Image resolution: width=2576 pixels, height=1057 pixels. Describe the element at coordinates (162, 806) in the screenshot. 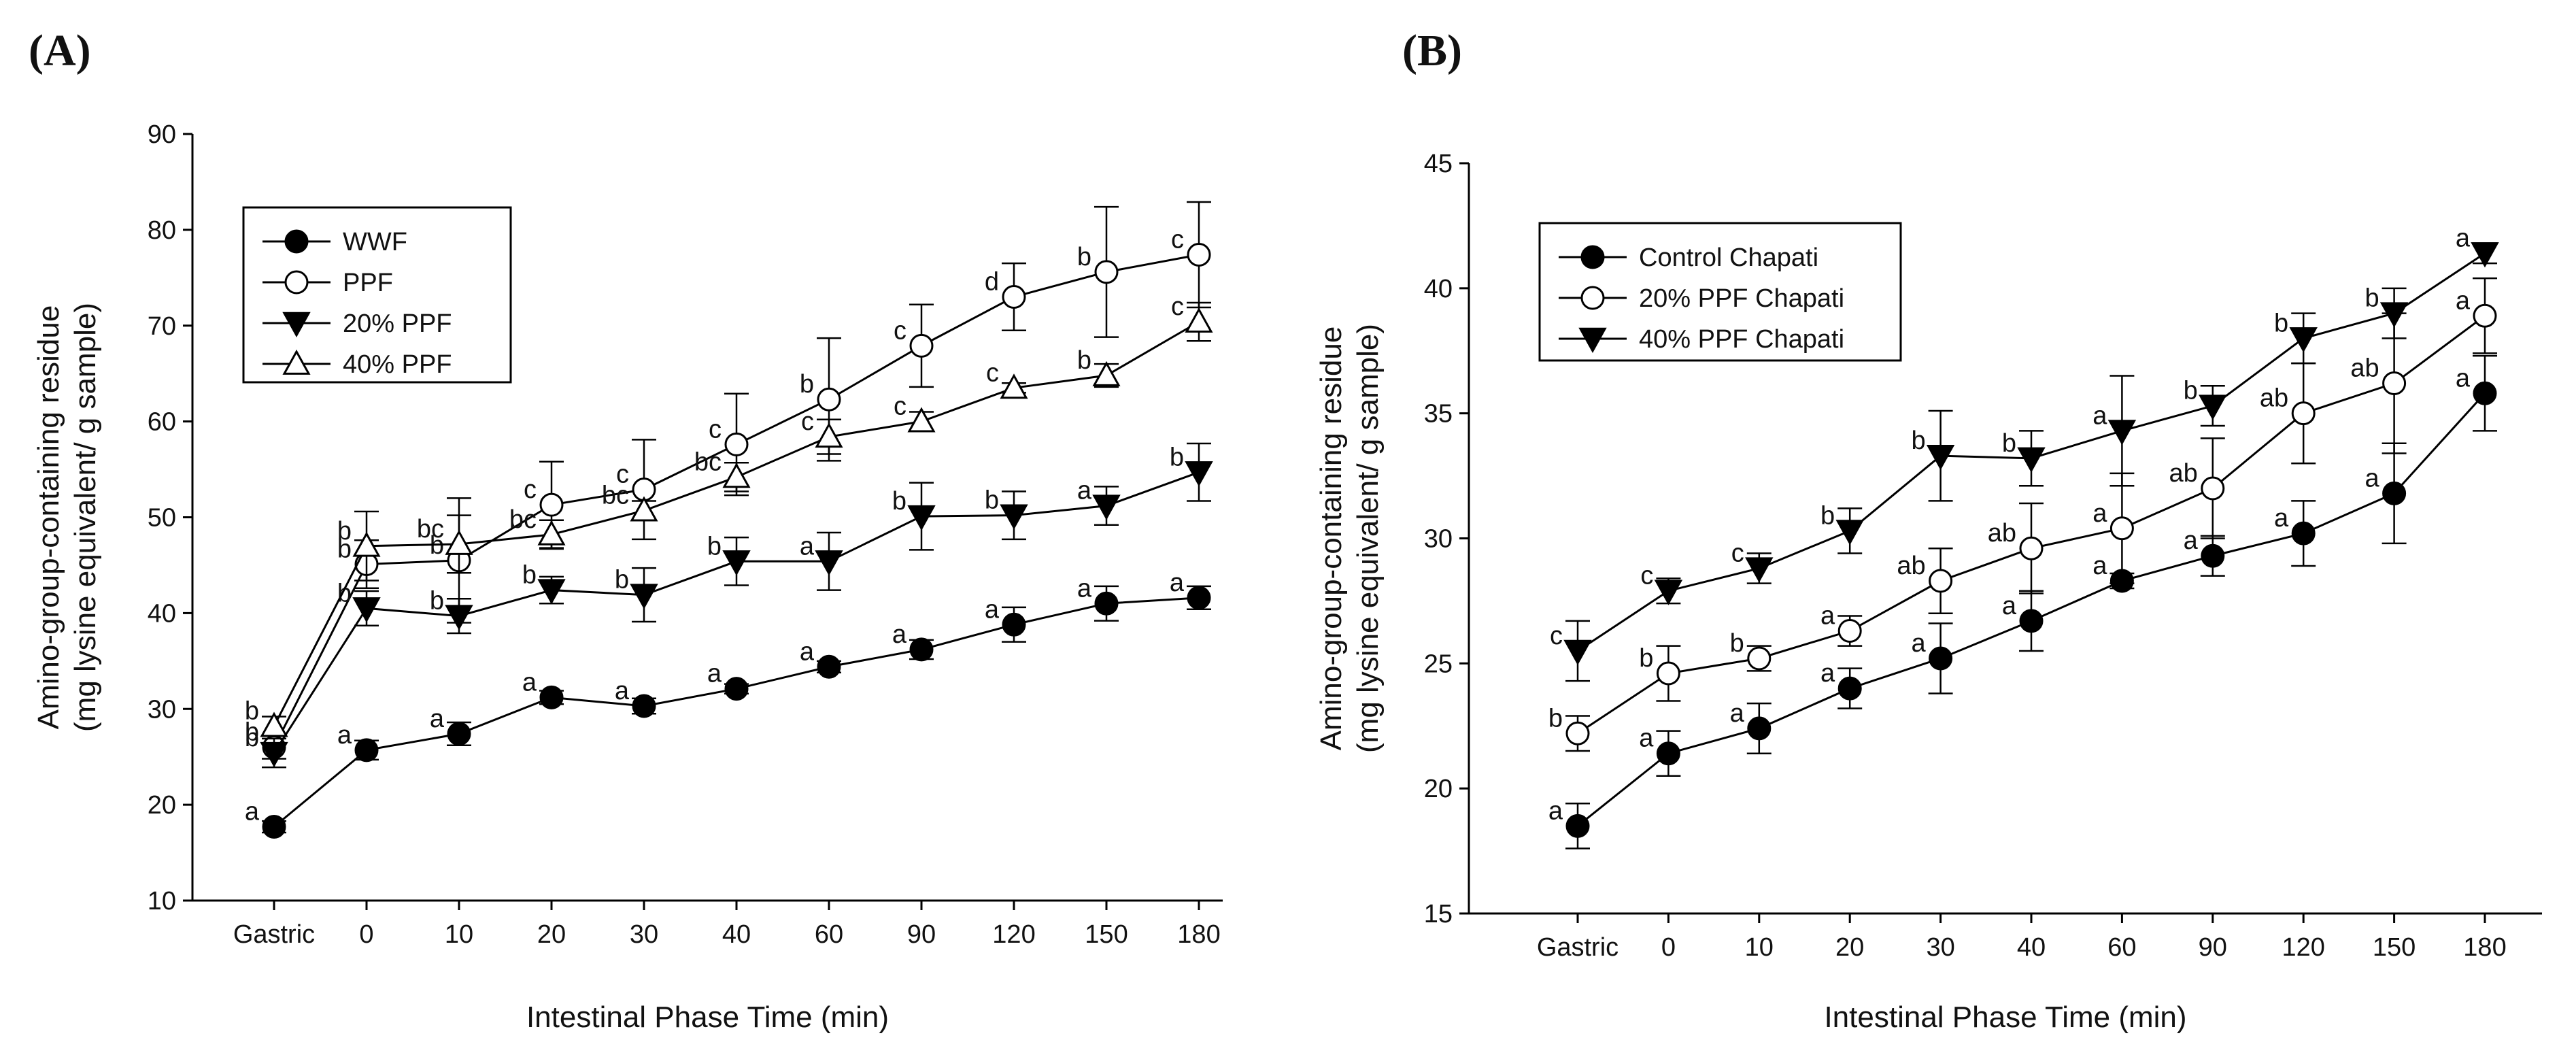

I see `y-tick-label: 20` at that location.